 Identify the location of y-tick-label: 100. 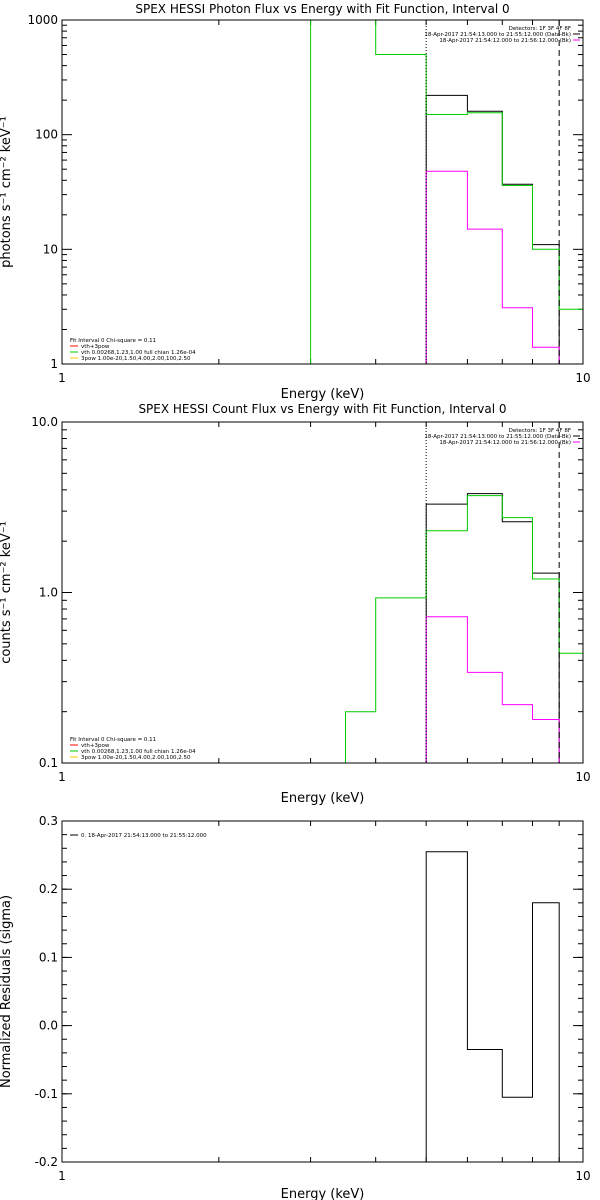
(46, 135).